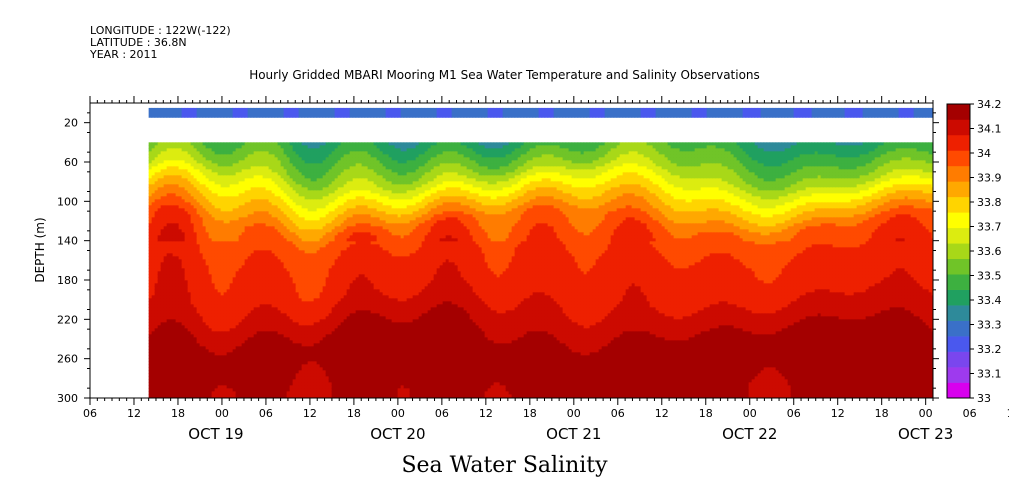  I want to click on y-tick-label: 260, so click(67, 359).